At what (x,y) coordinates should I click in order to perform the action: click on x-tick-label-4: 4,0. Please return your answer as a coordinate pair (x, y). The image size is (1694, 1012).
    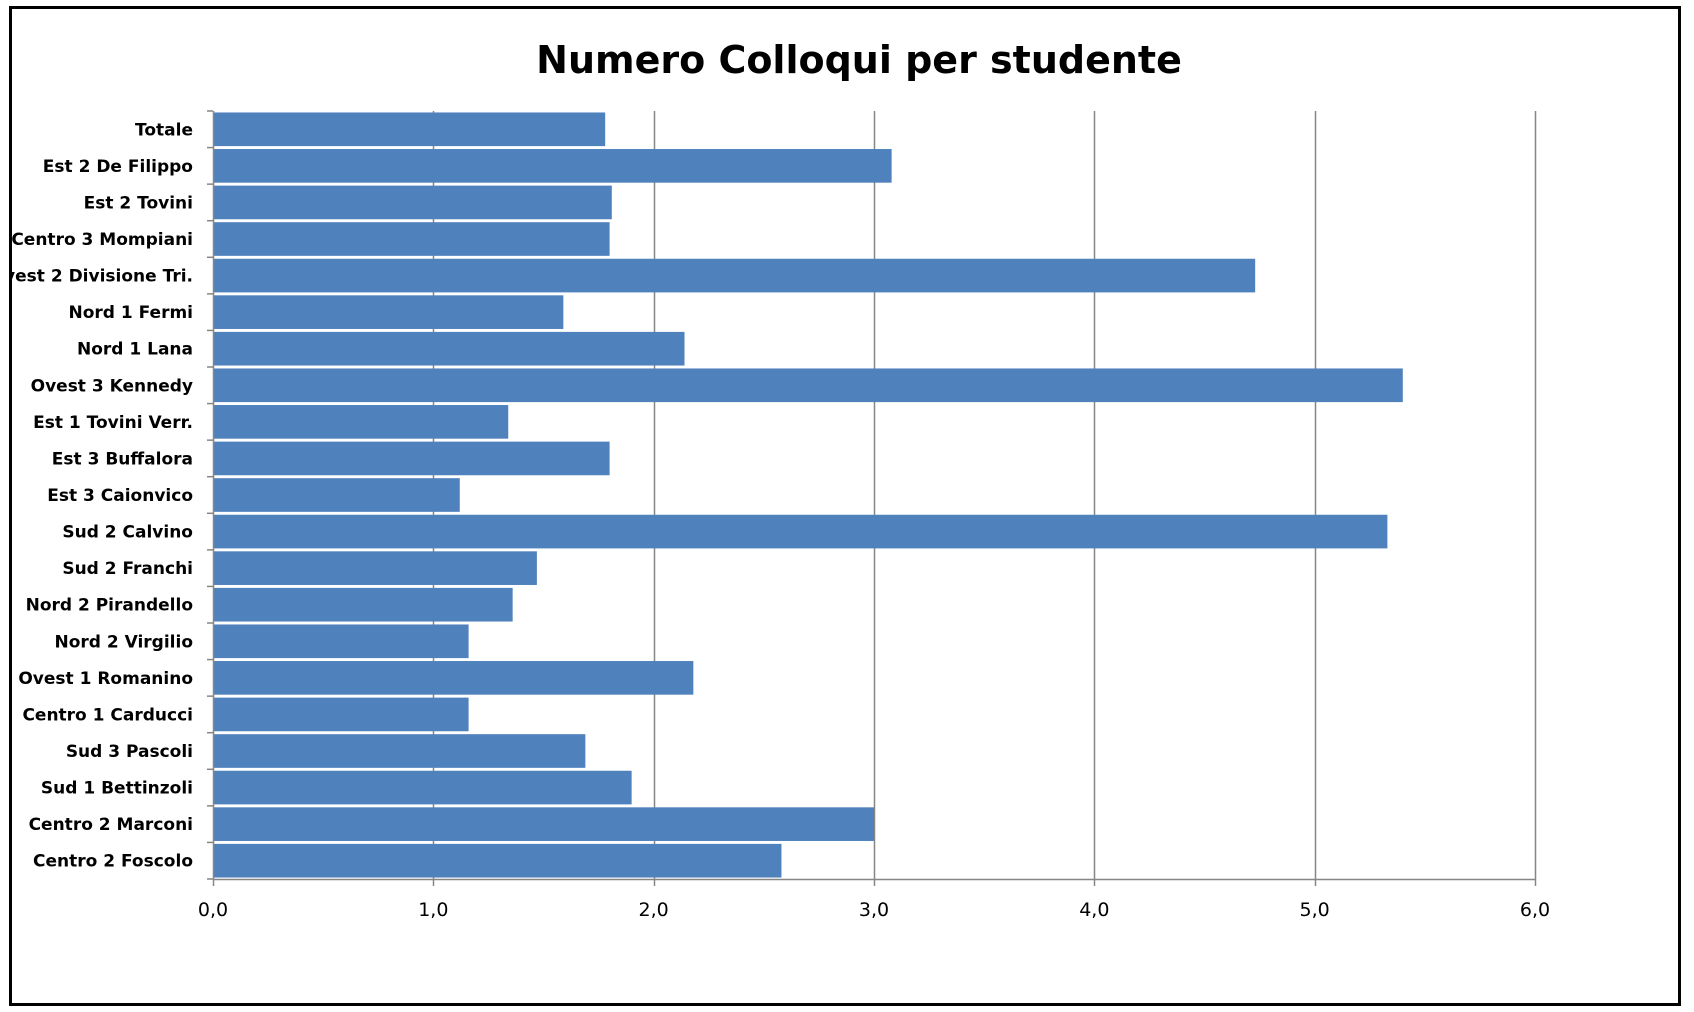
    Looking at the image, I should click on (1094, 910).